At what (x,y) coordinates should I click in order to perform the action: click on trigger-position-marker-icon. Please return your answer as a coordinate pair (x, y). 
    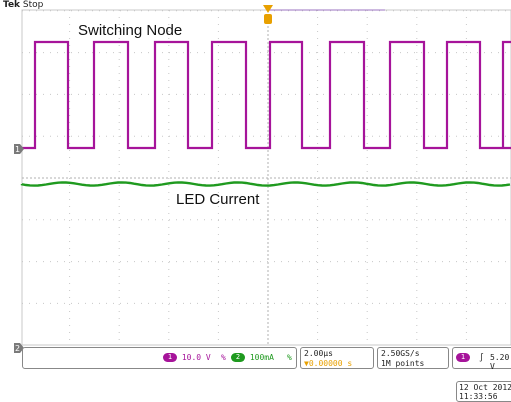
    Looking at the image, I should click on (268, 9).